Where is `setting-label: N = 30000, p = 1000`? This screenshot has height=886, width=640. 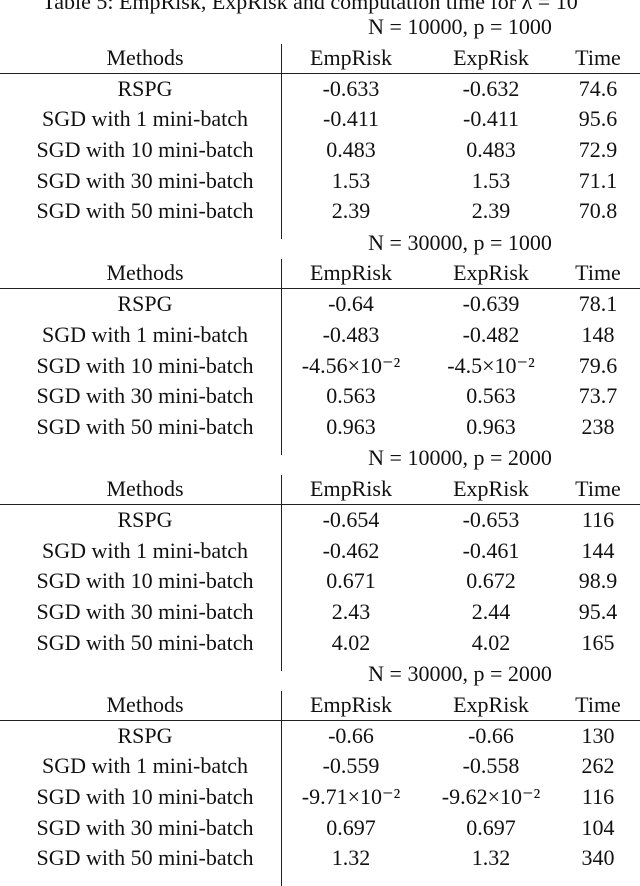 setting-label: N = 30000, p = 1000 is located at coordinates (460, 242).